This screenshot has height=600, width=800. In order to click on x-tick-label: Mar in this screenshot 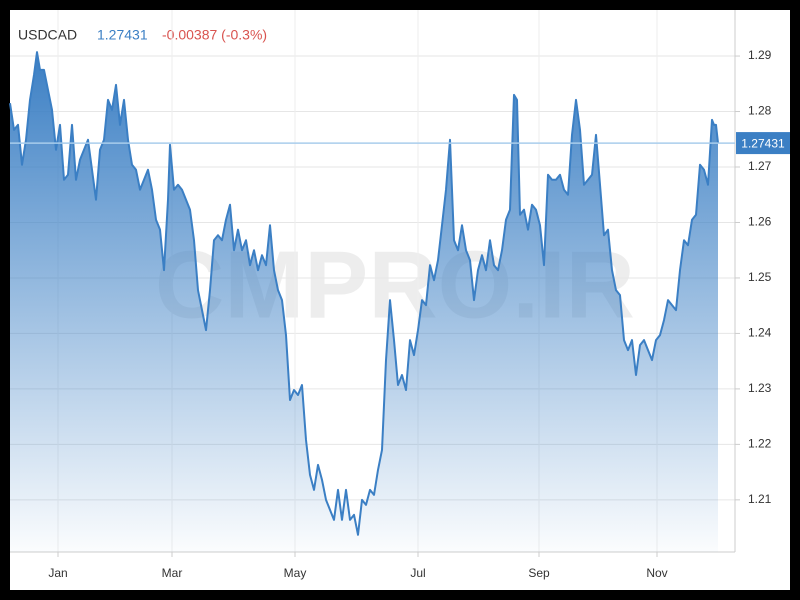, I will do `click(172, 573)`.